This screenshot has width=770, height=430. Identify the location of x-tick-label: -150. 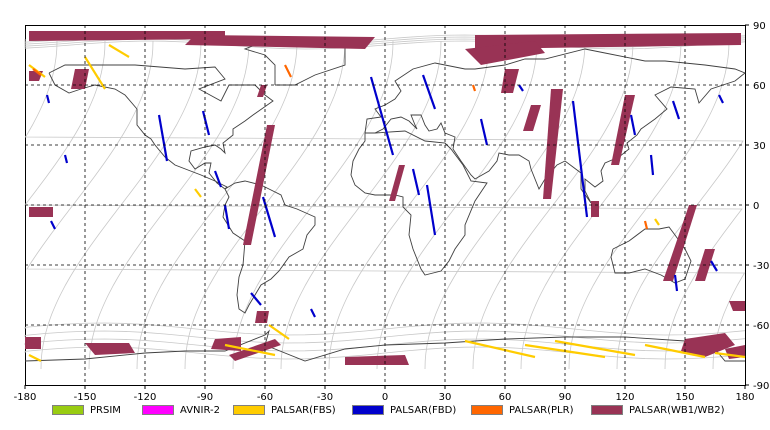
(85, 396).